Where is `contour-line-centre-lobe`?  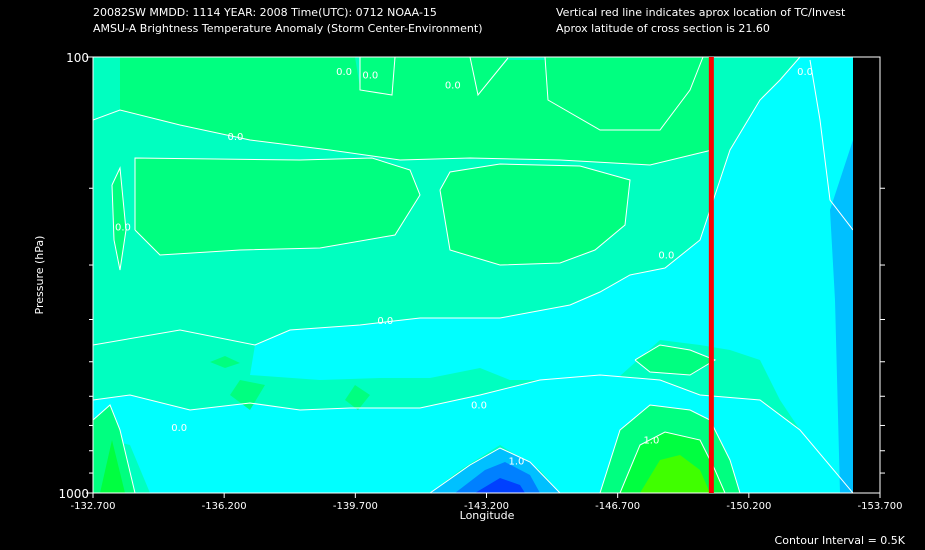
contour-line-centre-lobe is located at coordinates (535, 214).